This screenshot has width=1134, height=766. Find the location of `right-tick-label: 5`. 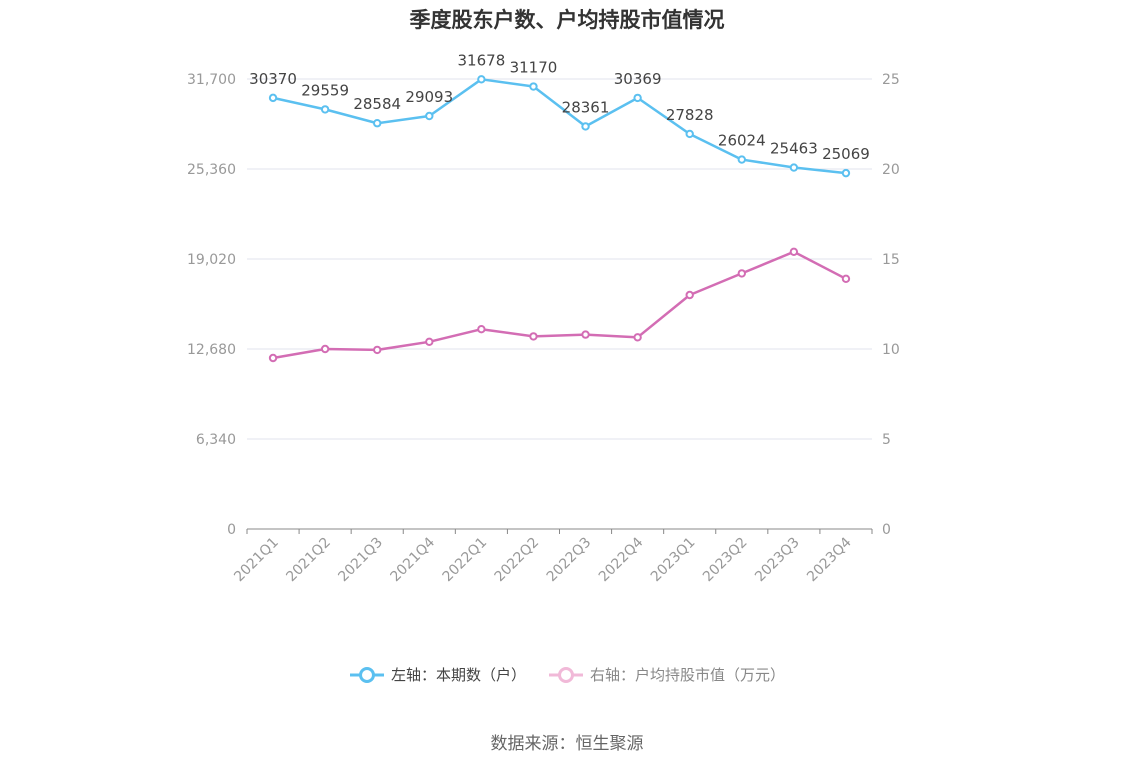

right-tick-label: 5 is located at coordinates (886, 440).